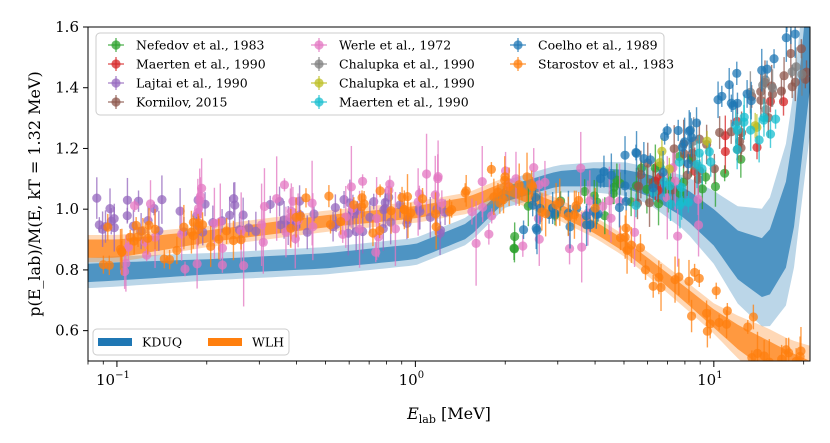 This screenshot has width=830, height=443. I want to click on legend-label: Maerten et al., 1990, so click(201, 64).